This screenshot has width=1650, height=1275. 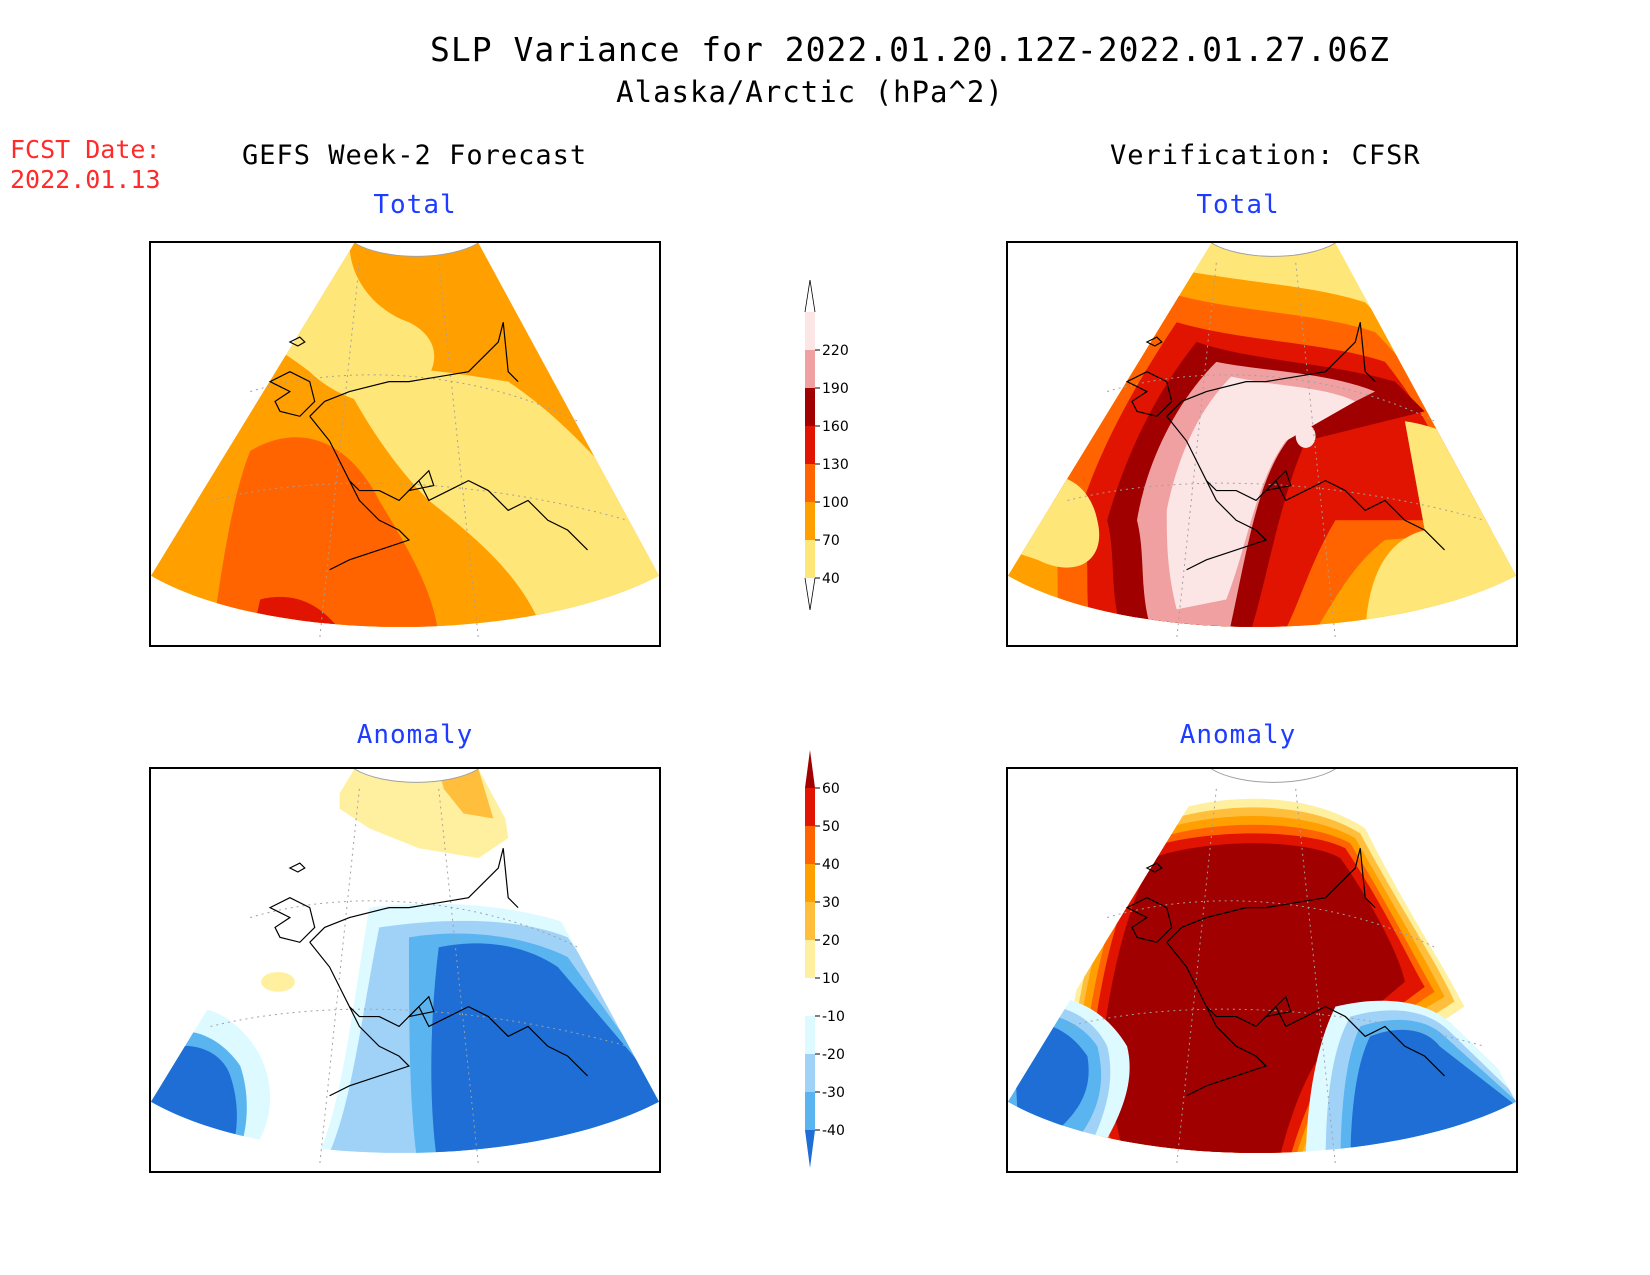 I want to click on anomaly-colorbar-label: 20, so click(x=831, y=941).